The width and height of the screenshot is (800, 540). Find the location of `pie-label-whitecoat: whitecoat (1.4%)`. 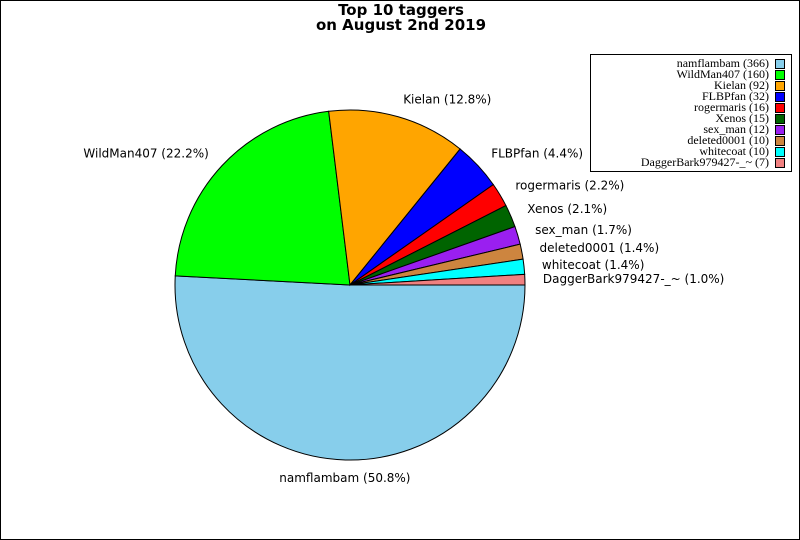

pie-label-whitecoat: whitecoat (1.4%) is located at coordinates (593, 265).